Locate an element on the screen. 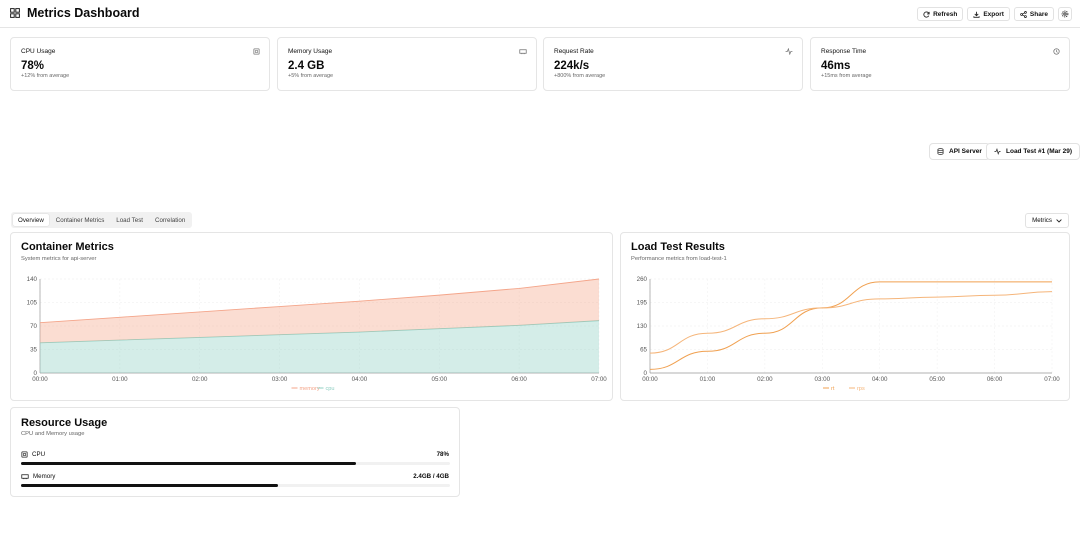  settings-button is located at coordinates (1065, 14).